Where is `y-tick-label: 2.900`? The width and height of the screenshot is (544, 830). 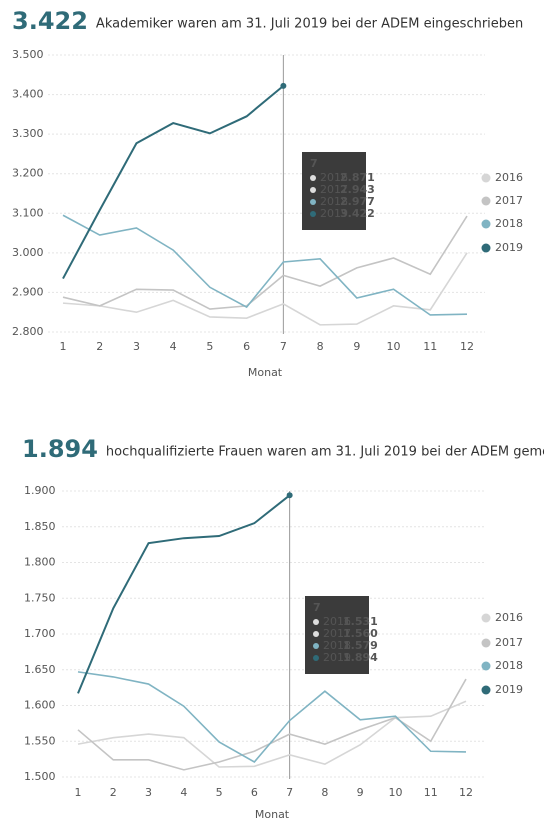 y-tick-label: 2.900 is located at coordinates (28, 291).